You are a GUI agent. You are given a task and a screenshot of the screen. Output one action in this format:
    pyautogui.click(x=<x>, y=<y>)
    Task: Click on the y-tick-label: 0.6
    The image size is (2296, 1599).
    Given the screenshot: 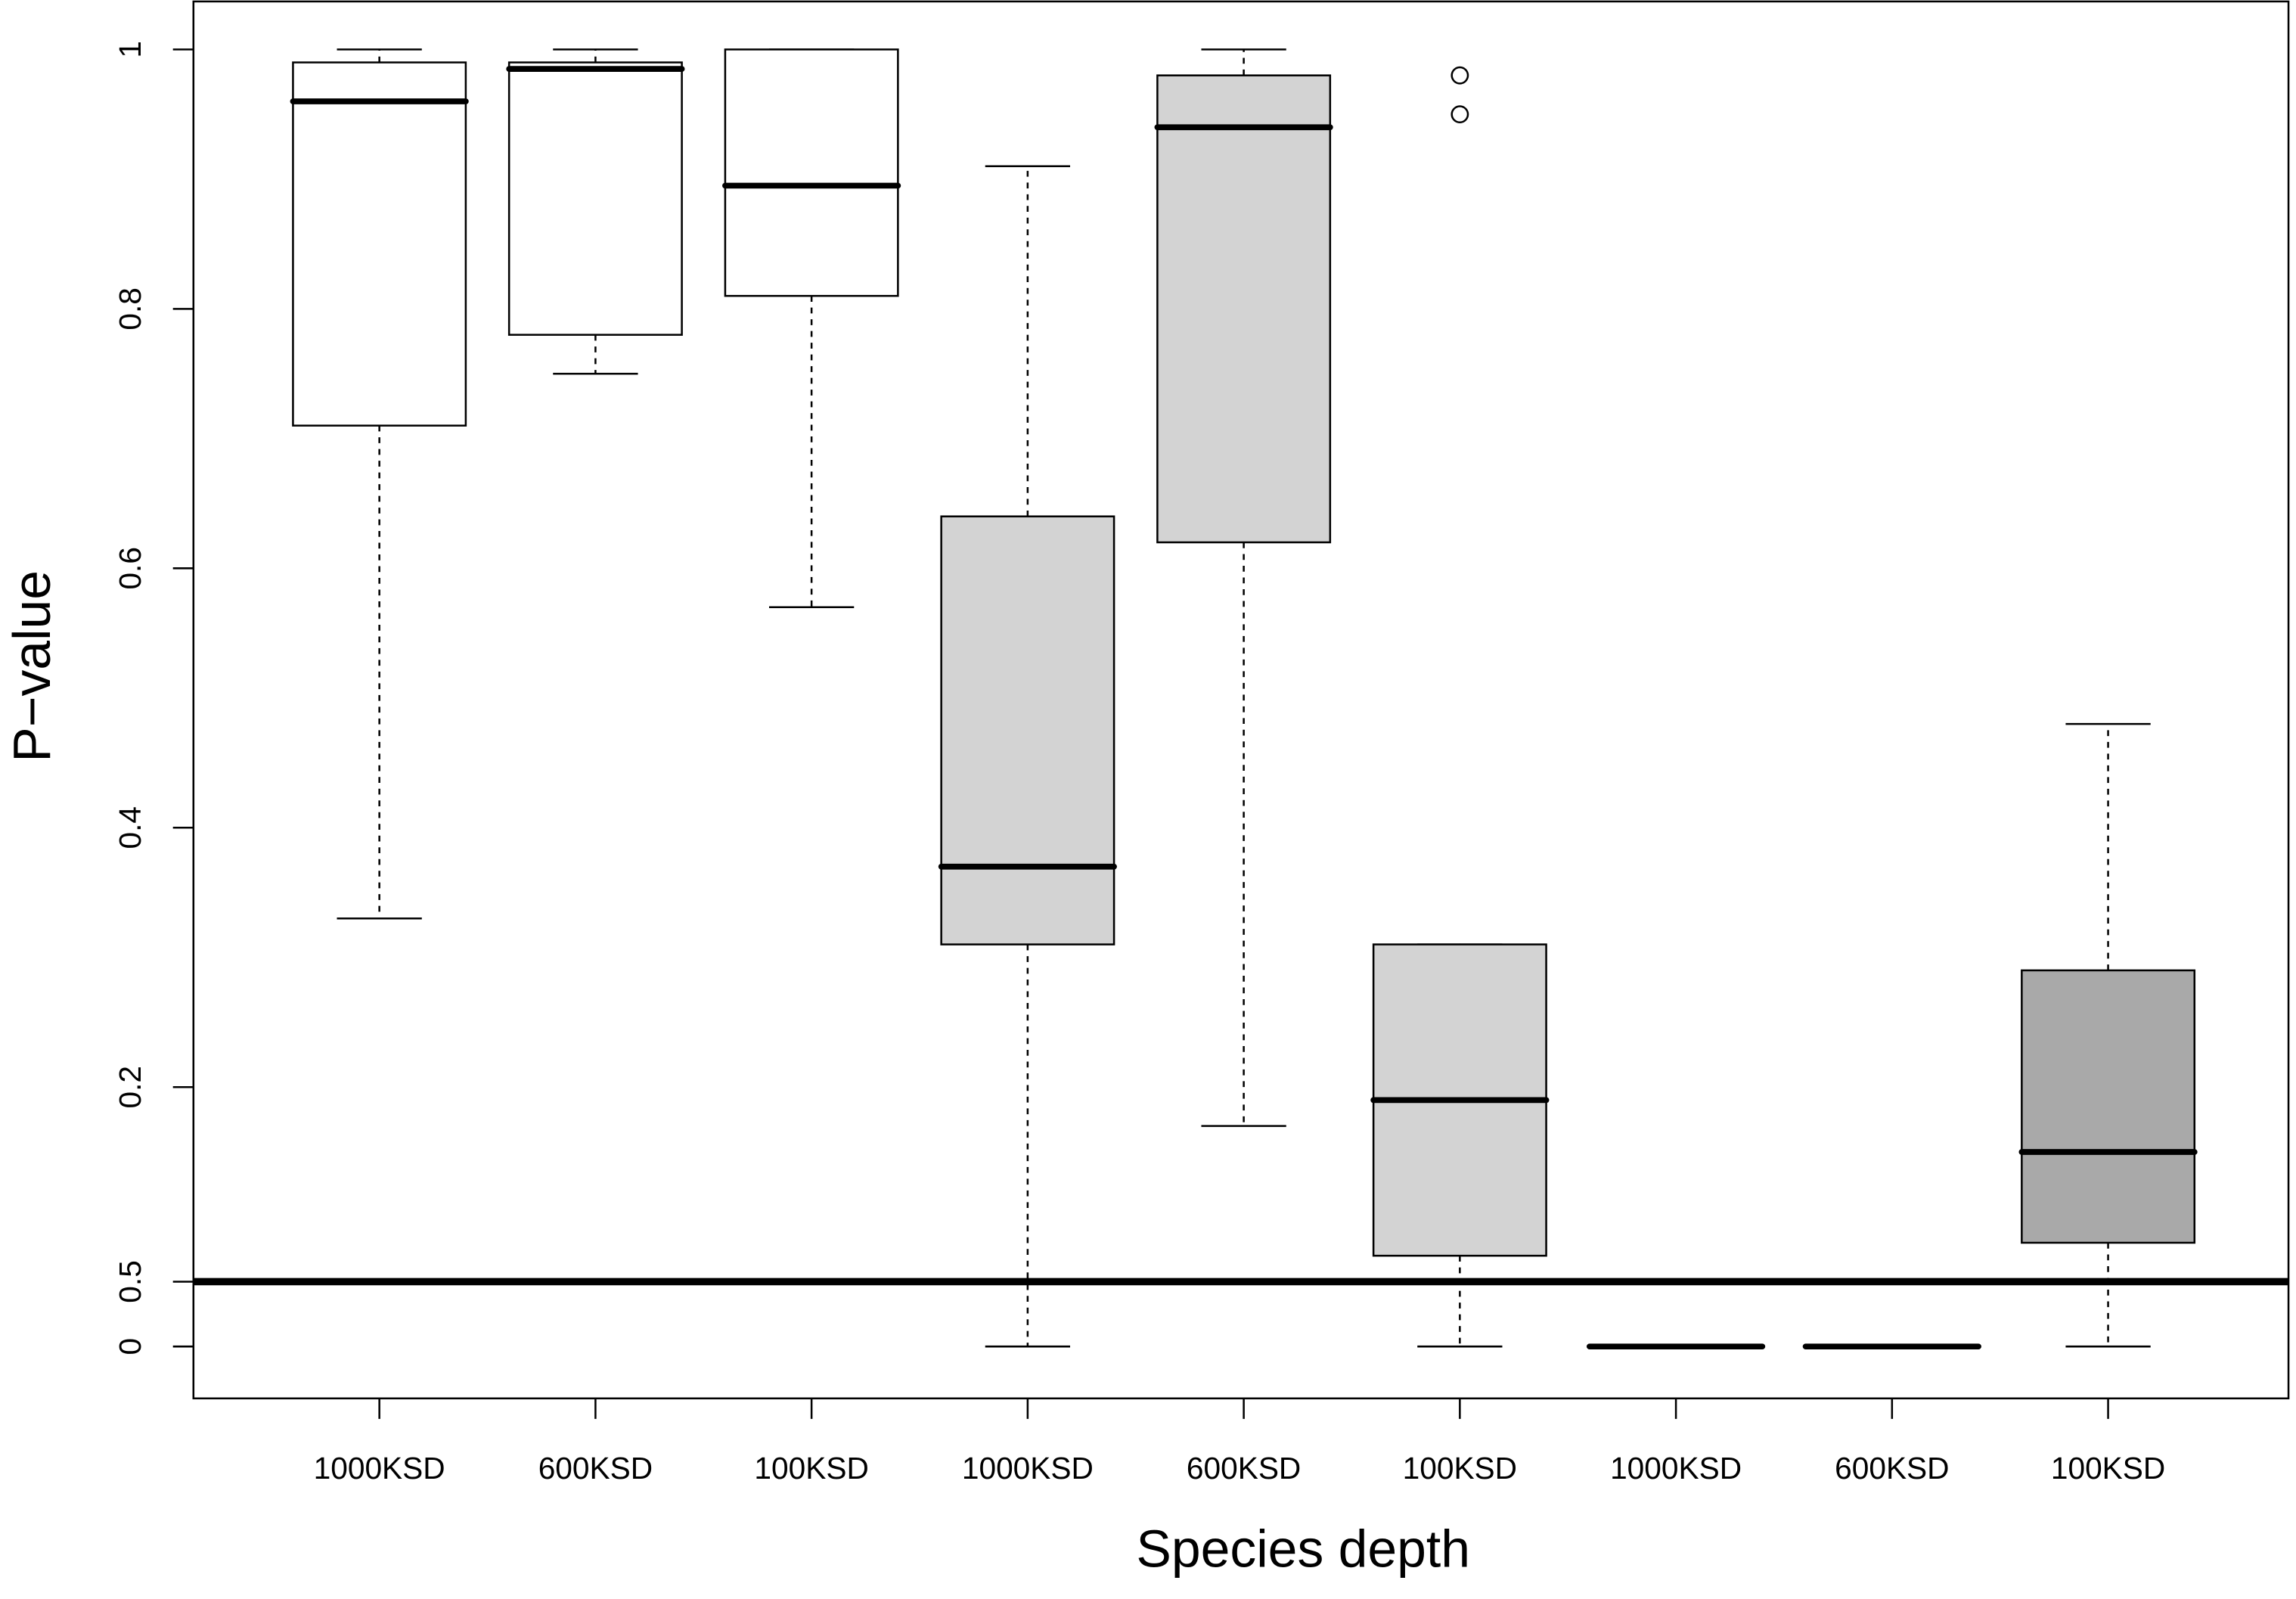 What is the action you would take?
    pyautogui.click(x=130, y=568)
    